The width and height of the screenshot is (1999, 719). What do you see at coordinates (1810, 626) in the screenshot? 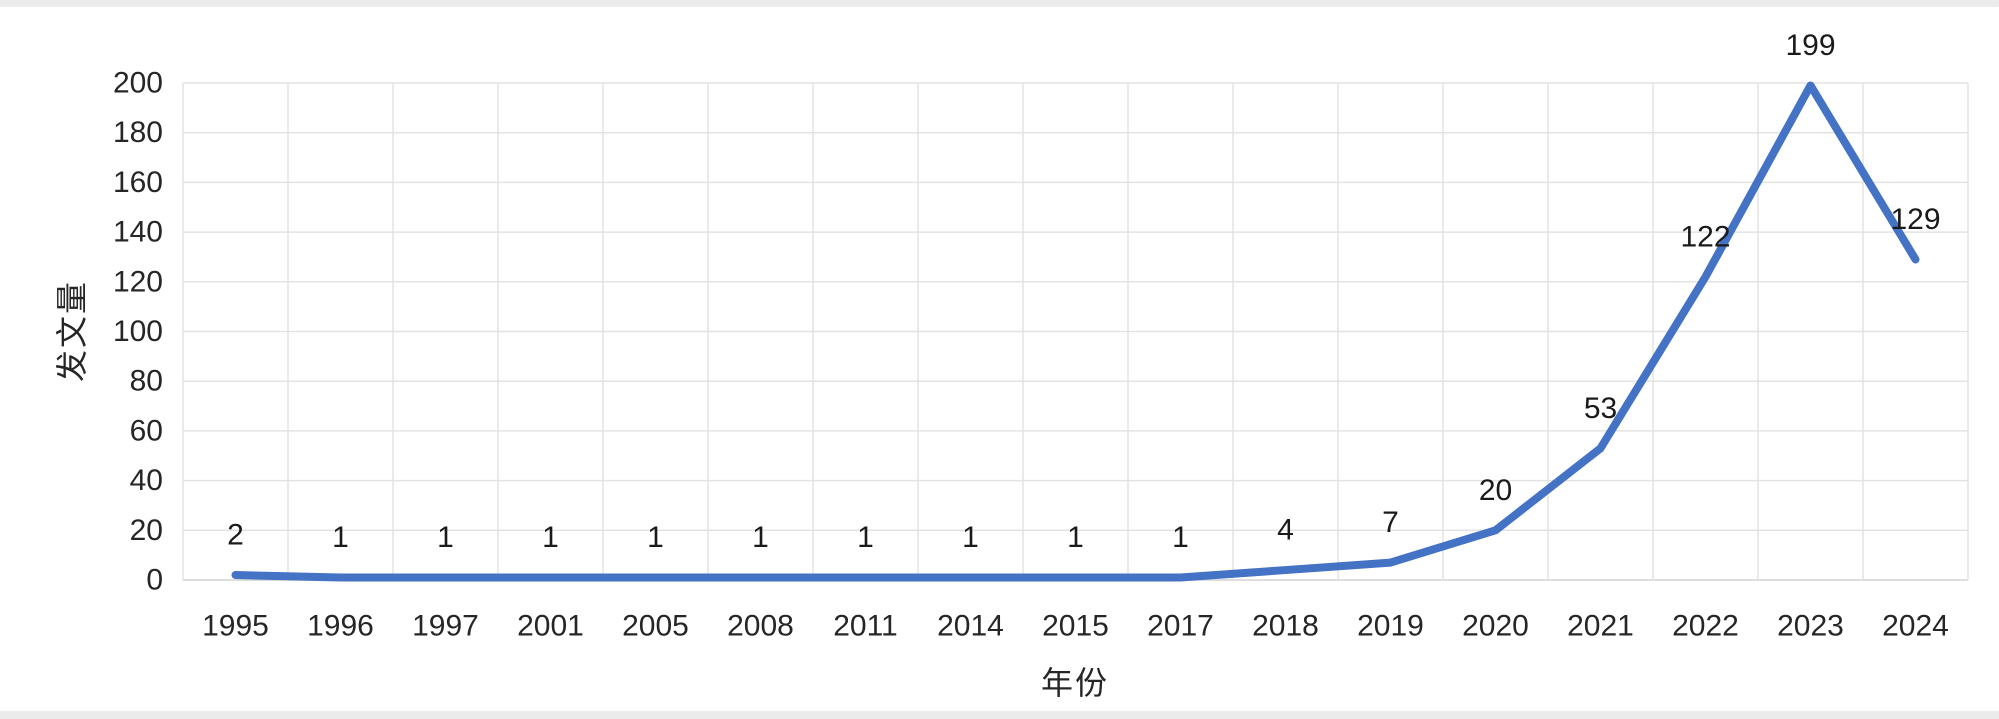
I see `x-tick-label: 2023` at bounding box center [1810, 626].